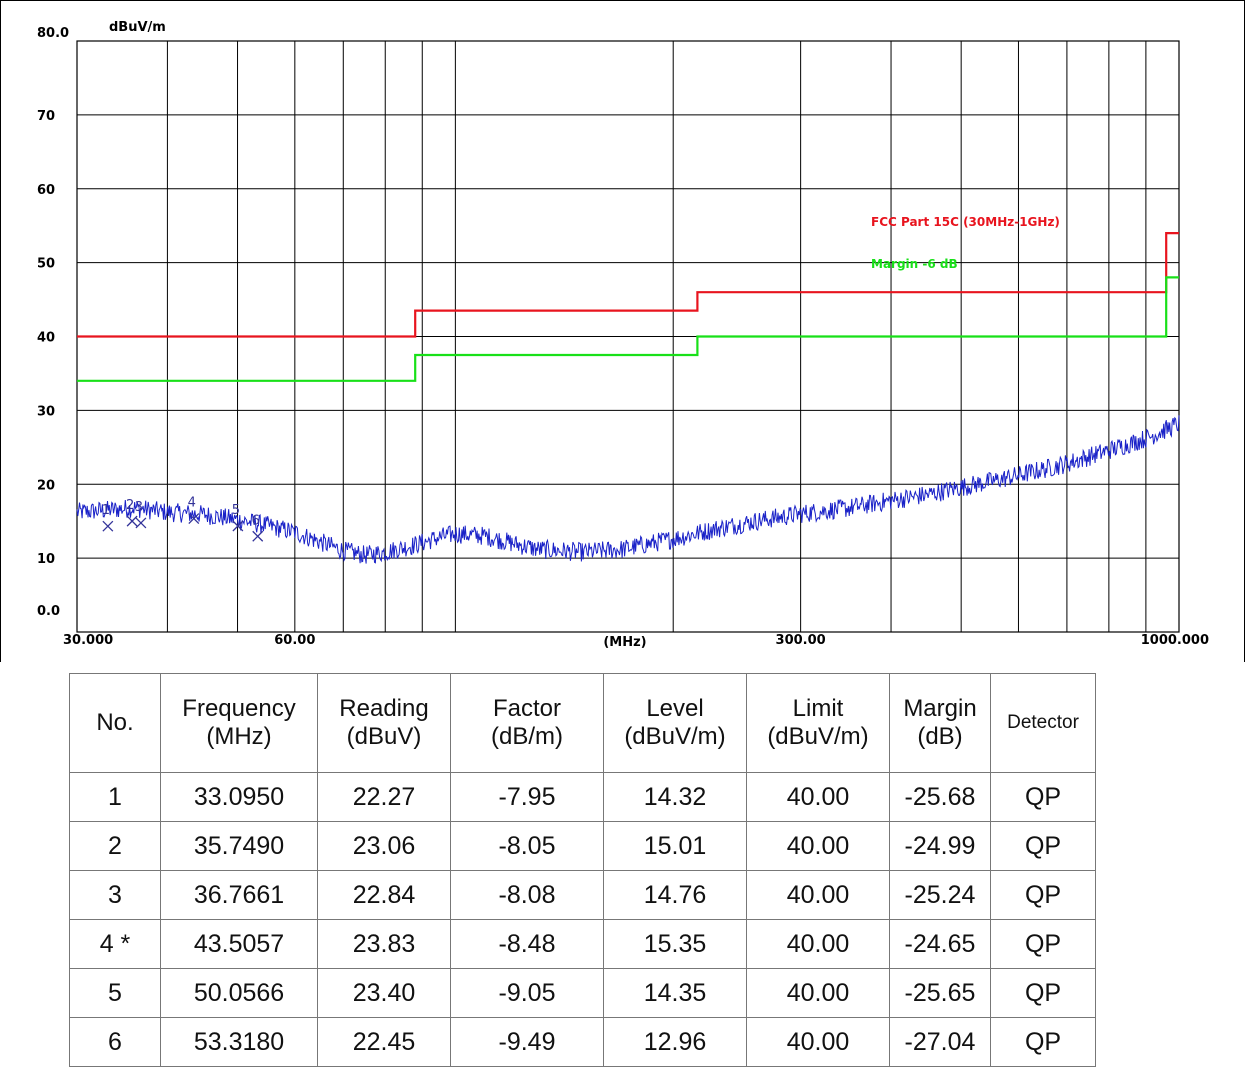 The image size is (1245, 1074). I want to click on table-row: 6 53.3180 22.45 -9.49 12.96 40.00 -27.04 QP, so click(582, 1042).